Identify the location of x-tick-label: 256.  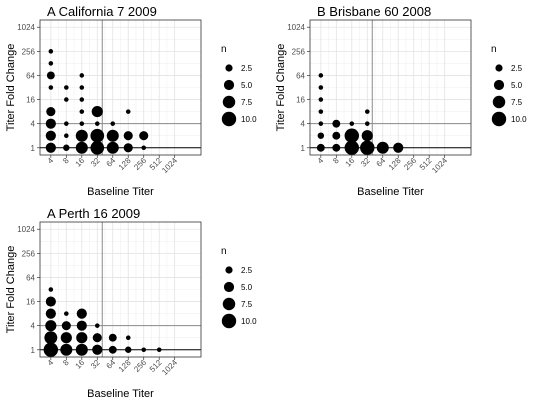
(410, 164).